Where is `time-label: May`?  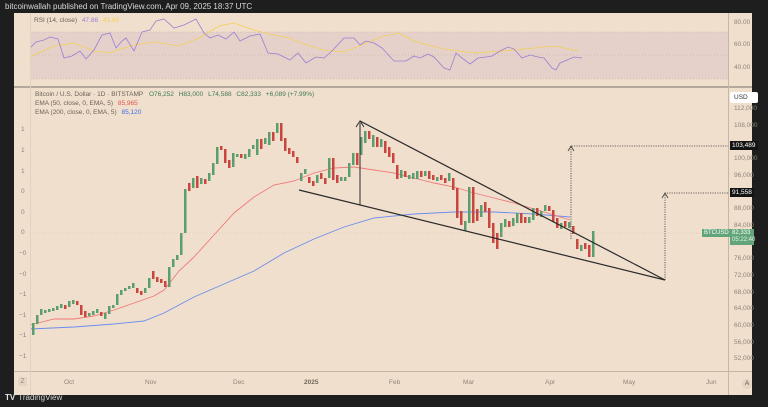
time-label: May is located at coordinates (629, 382).